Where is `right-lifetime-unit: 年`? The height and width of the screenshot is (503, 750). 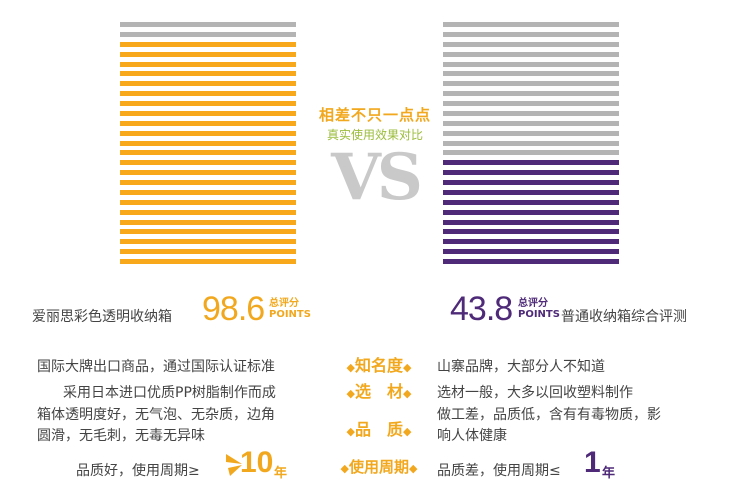
right-lifetime-unit: 年 is located at coordinates (609, 473).